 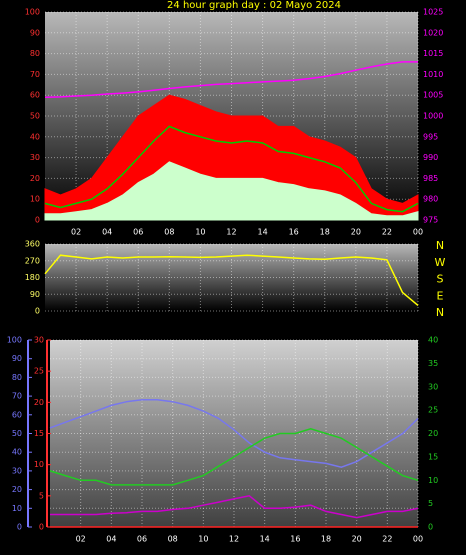 What do you see at coordinates (433, 95) in the screenshot?
I see `y-tick-label: 1005` at bounding box center [433, 95].